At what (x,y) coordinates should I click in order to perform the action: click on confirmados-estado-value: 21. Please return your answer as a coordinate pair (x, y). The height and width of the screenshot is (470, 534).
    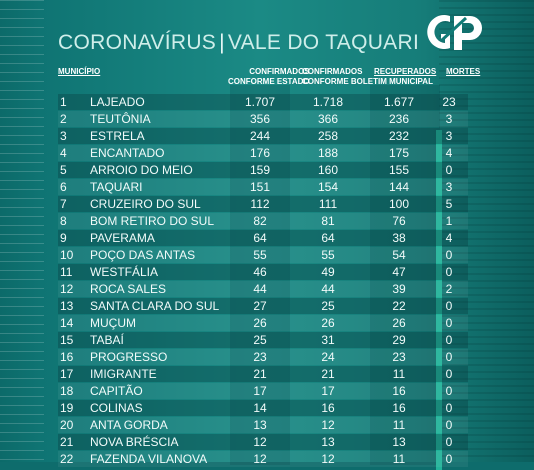
    Looking at the image, I should click on (260, 374).